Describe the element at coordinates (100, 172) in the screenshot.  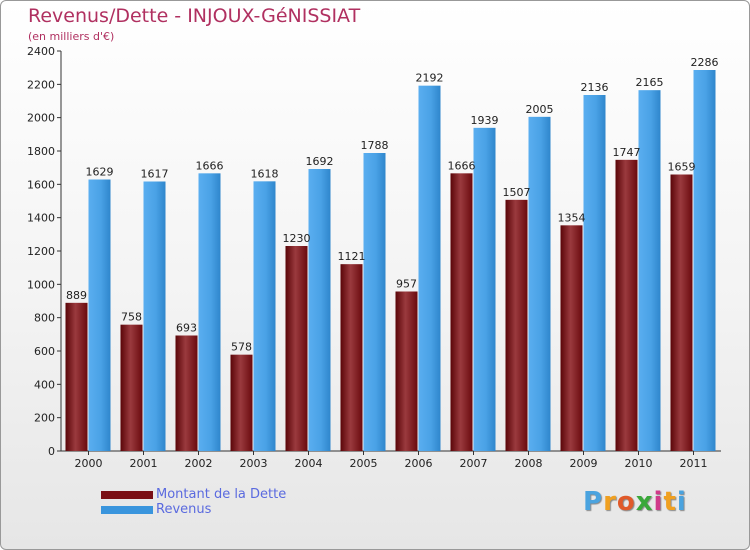
I see `value-label-revenue: 1629` at that location.